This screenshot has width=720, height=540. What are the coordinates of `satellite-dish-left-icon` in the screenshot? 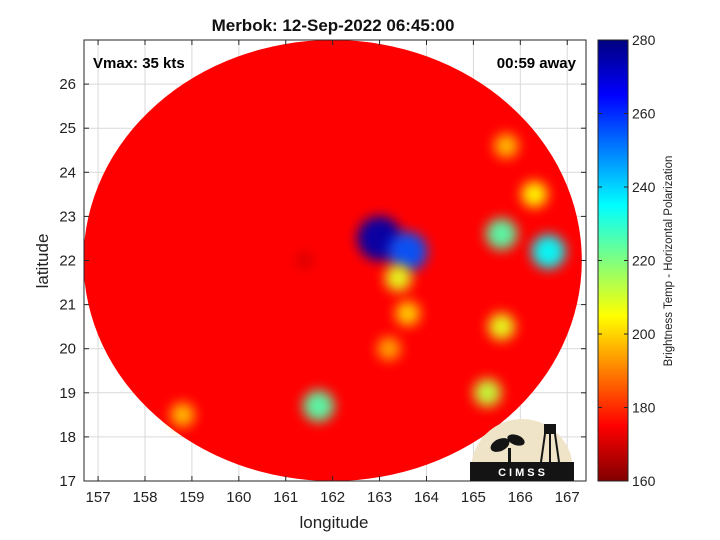 It's located at (500, 445).